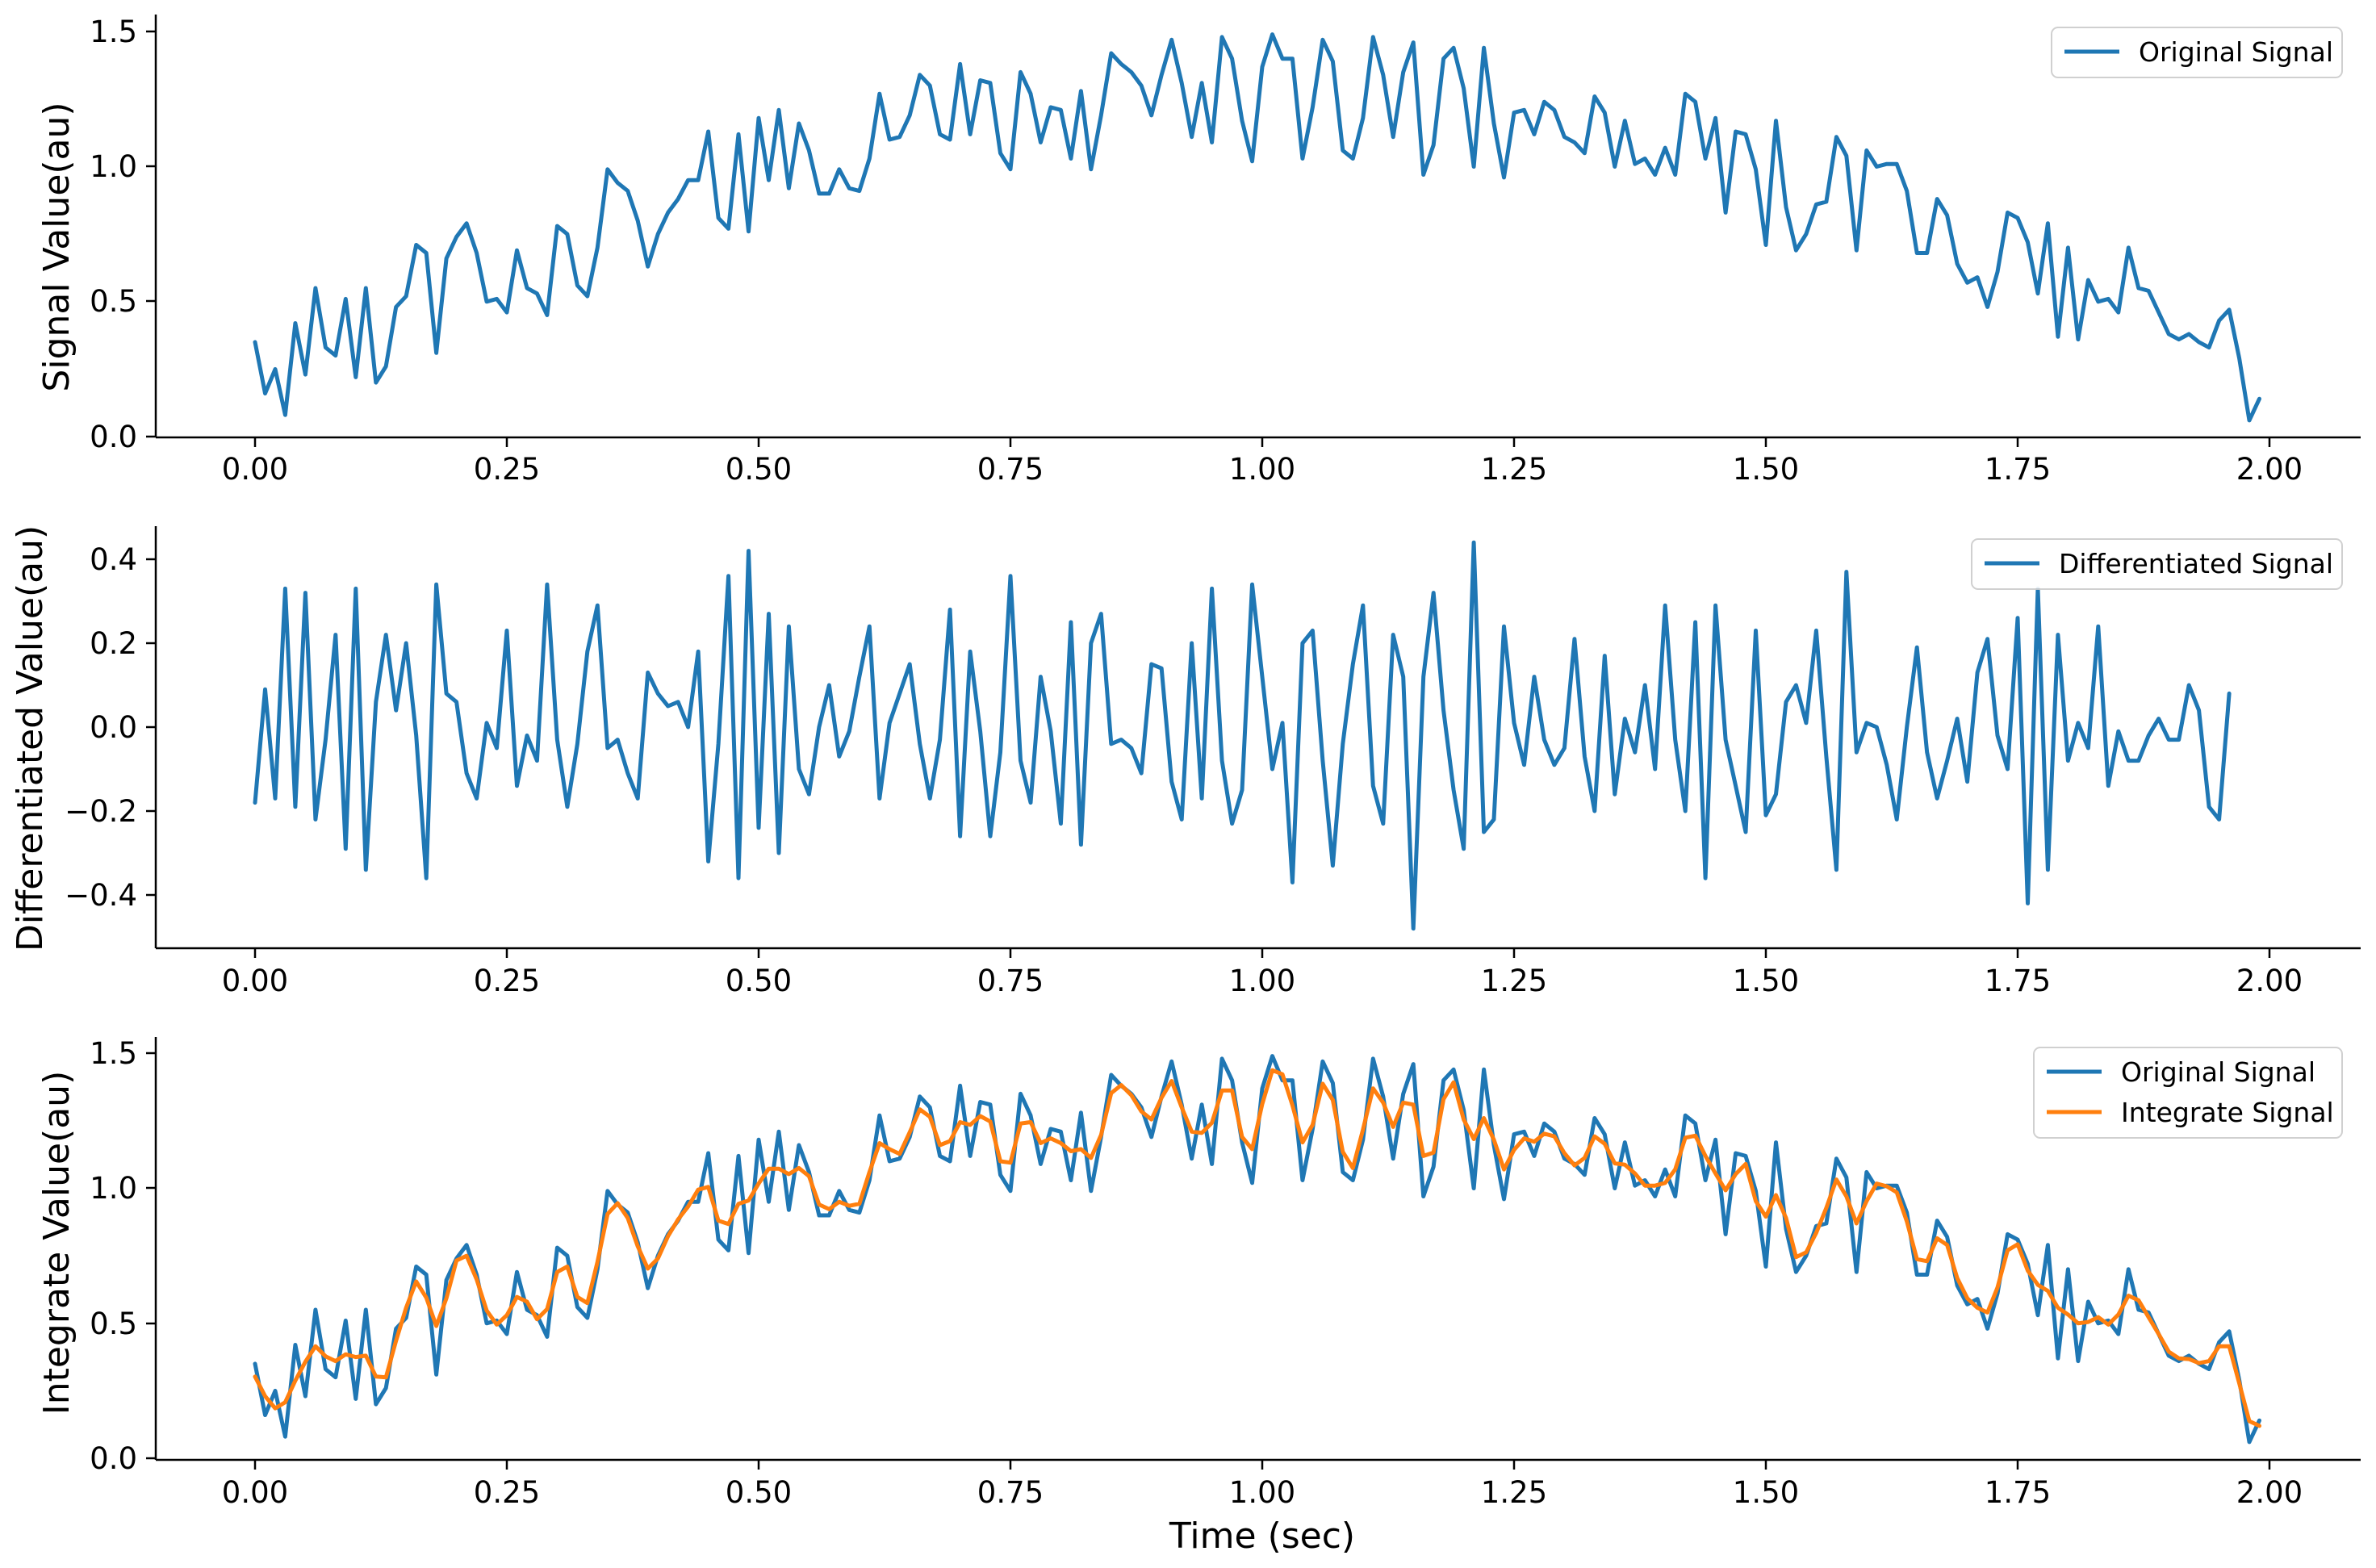  What do you see at coordinates (113, 301) in the screenshot?
I see `top-ytick-label-1: 0.5` at bounding box center [113, 301].